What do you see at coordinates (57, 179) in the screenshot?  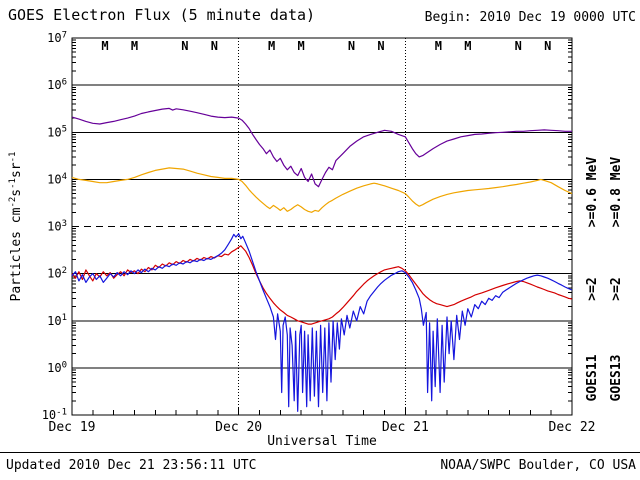 I see `y-tick-label: 10⁴` at bounding box center [57, 179].